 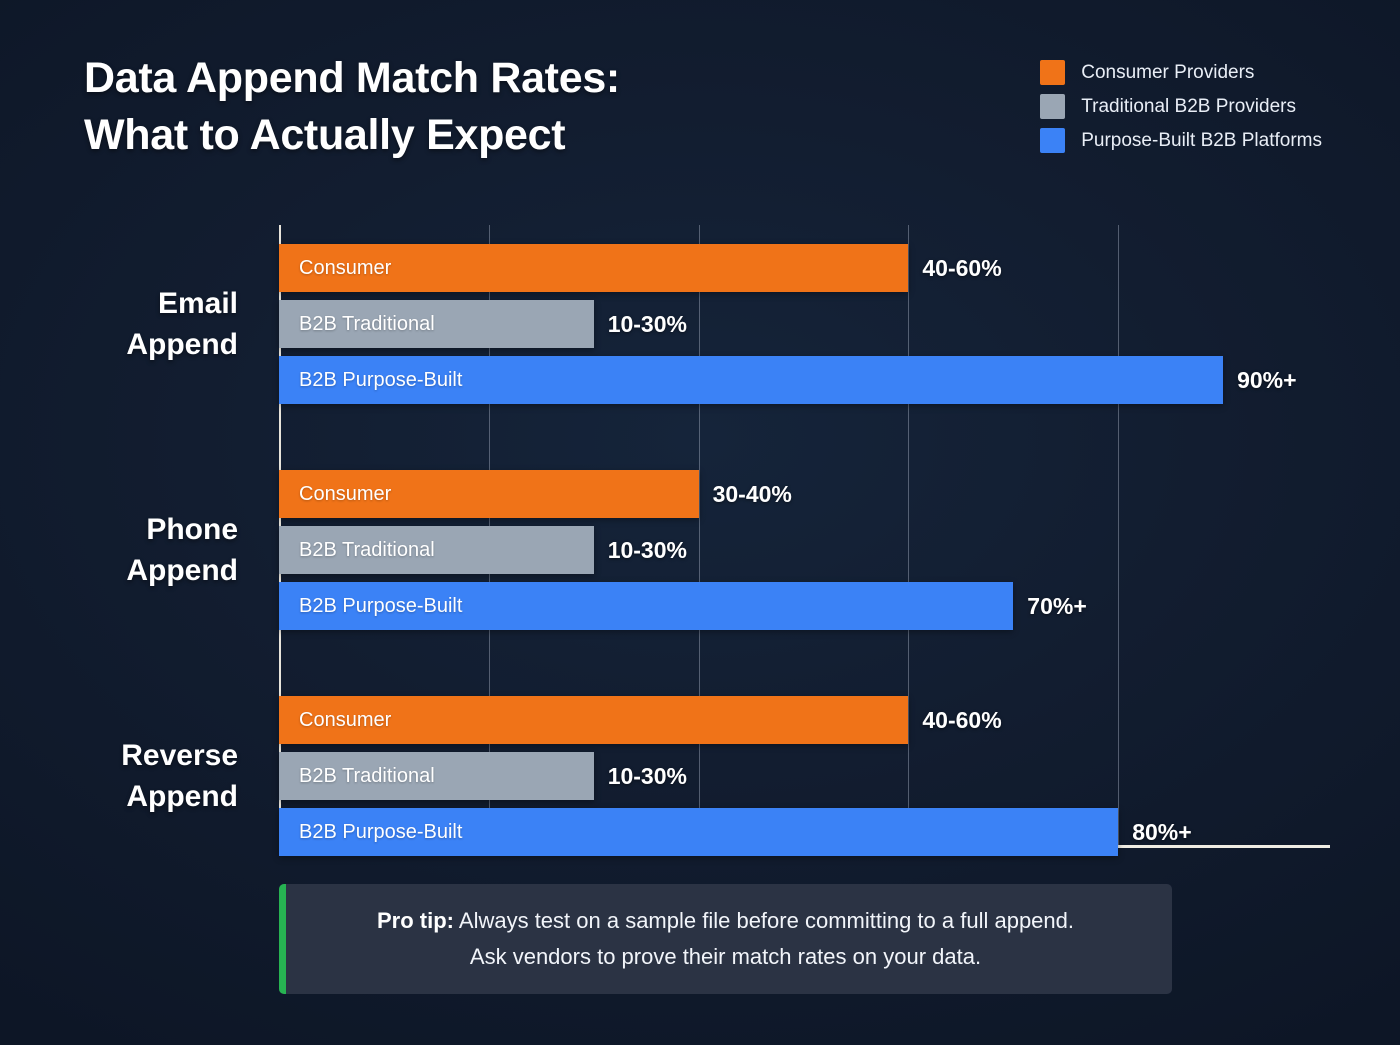 I want to click on bar-row: B2B Purpose-Built 90%+, so click(x=803, y=380).